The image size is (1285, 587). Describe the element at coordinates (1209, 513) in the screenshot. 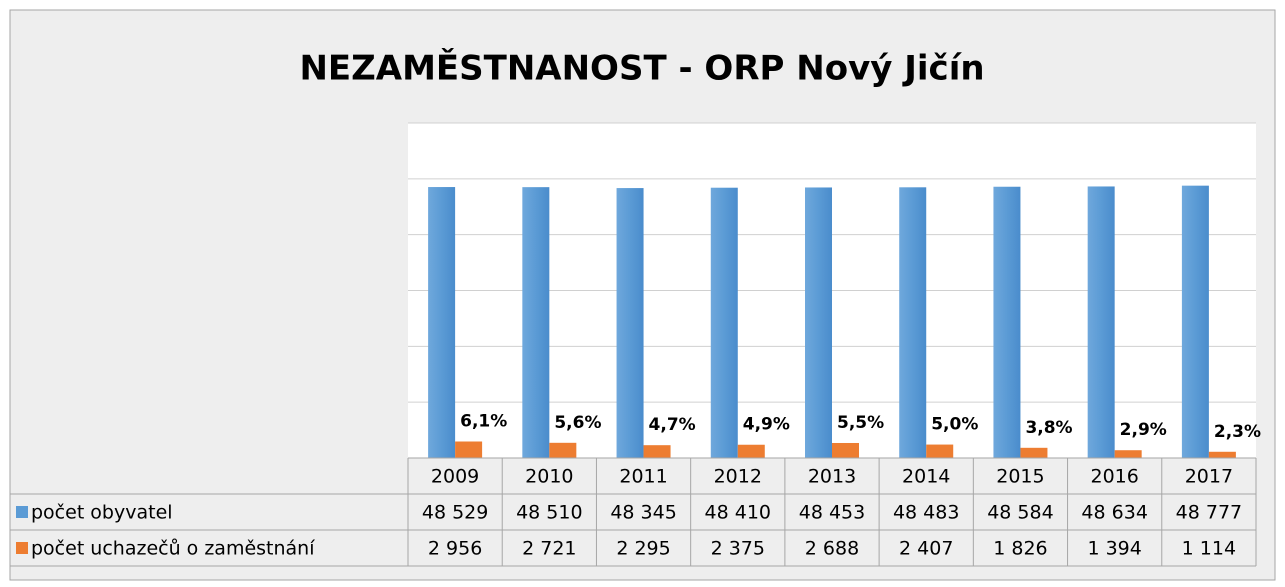

I see `table-value: 48 777` at that location.